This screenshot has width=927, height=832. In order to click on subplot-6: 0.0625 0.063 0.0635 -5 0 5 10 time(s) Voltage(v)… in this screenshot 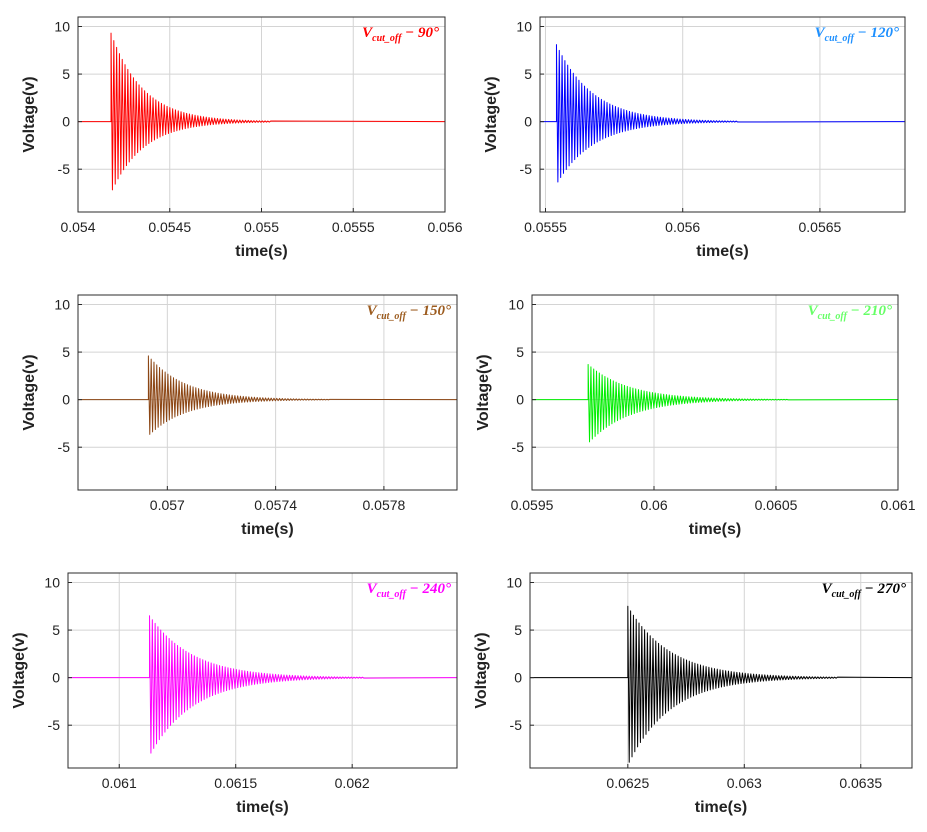, I will do `click(693, 694)`.